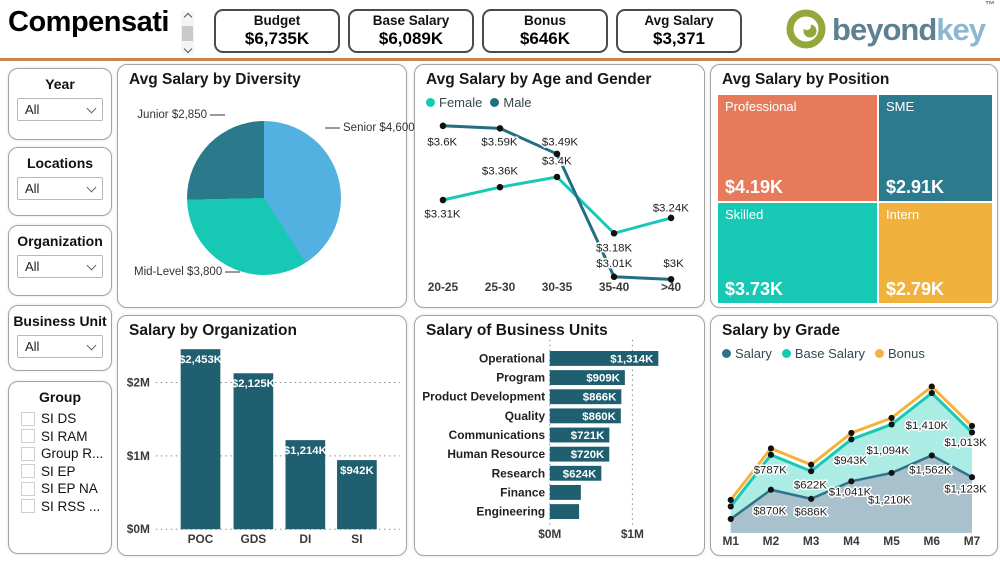 The width and height of the screenshot is (1000, 562). Describe the element at coordinates (66, 471) in the screenshot. I see `group-item-si-ep: SI EP` at that location.